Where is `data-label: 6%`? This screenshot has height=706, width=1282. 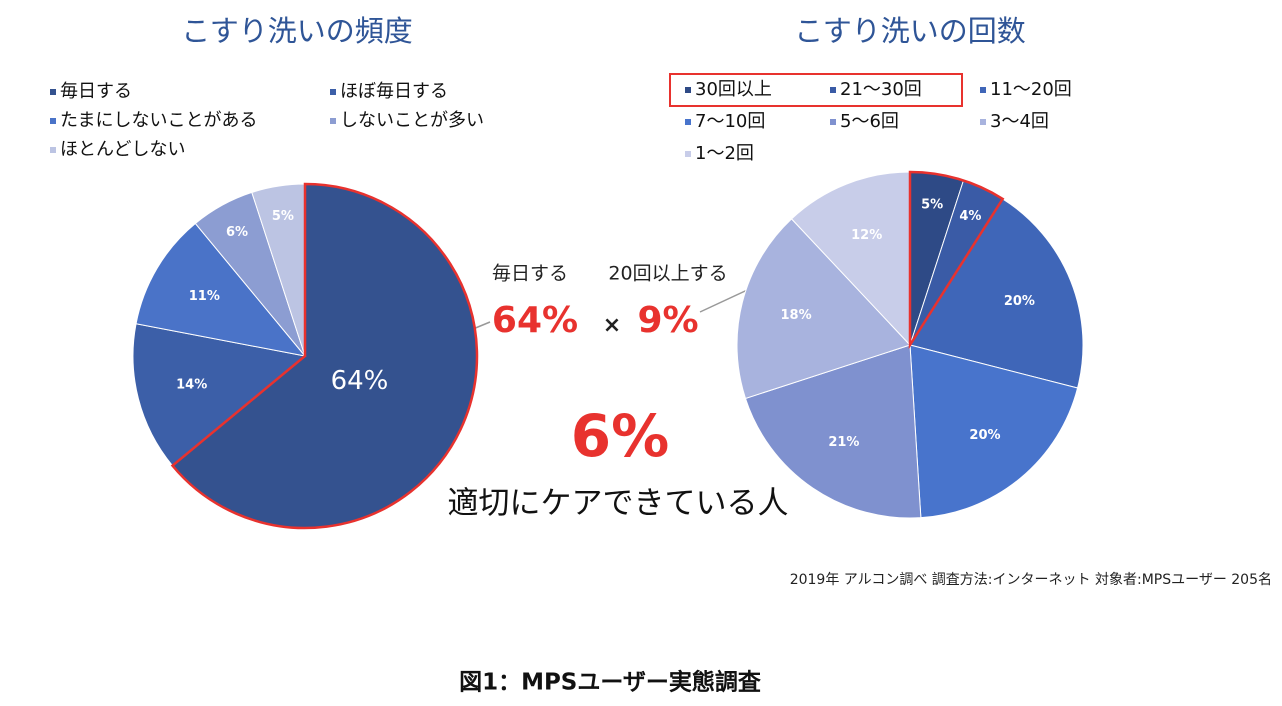 data-label: 6% is located at coordinates (237, 232).